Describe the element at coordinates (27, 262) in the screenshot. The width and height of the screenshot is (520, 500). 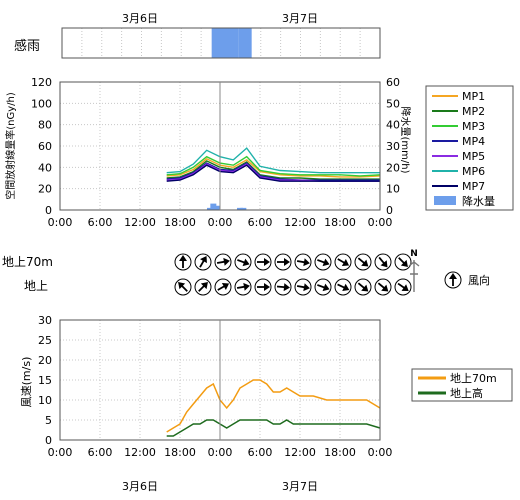
I see `wind-dir-row-label-70m: 地上70m` at that location.